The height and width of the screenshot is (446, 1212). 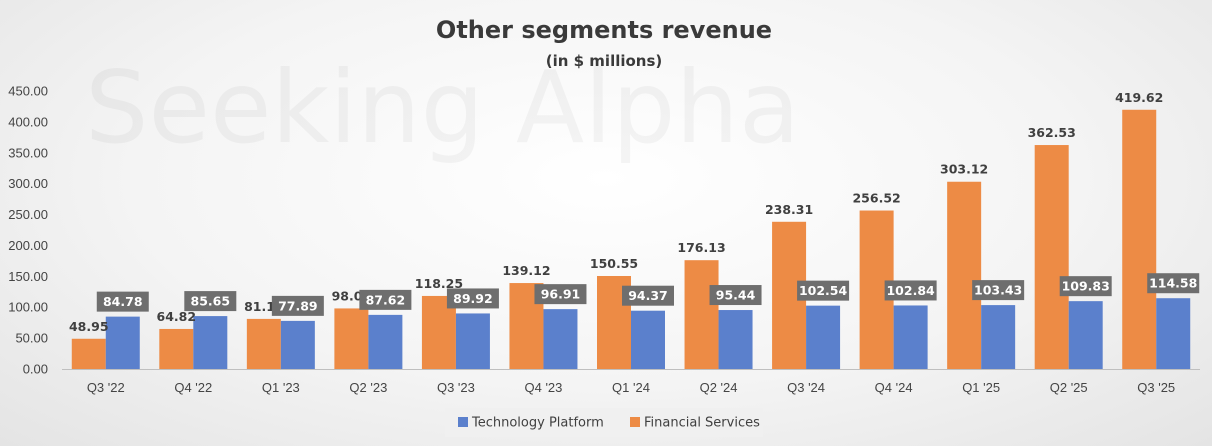 What do you see at coordinates (456, 387) in the screenshot?
I see `x-tick-label: Q3 '23` at bounding box center [456, 387].